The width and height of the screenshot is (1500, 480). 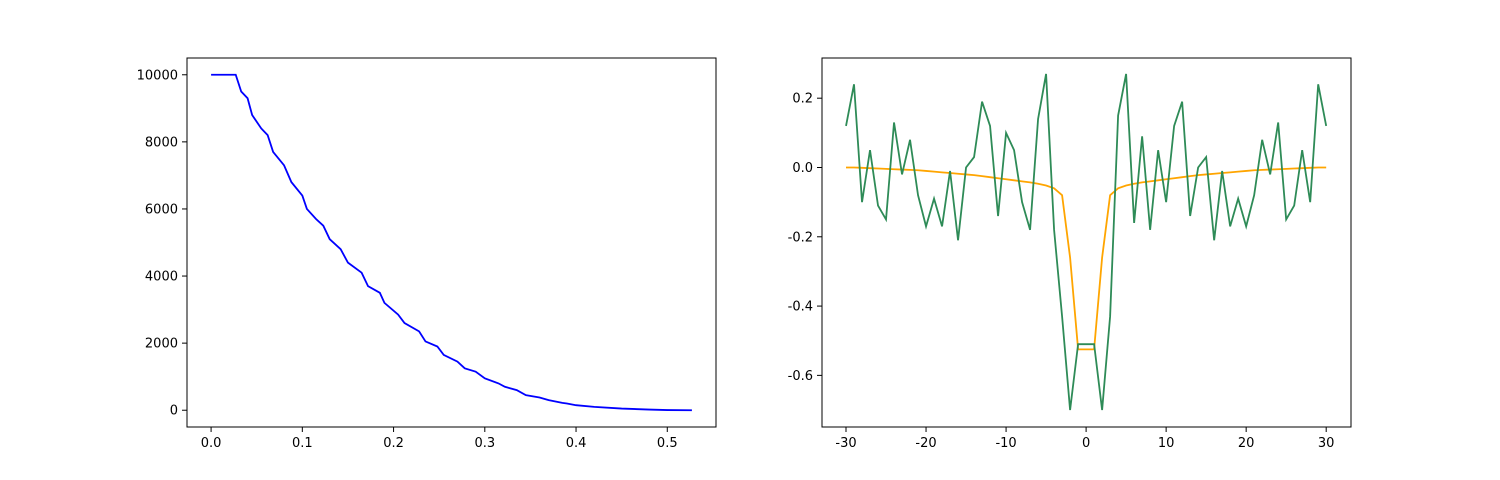 What do you see at coordinates (1326, 443) in the screenshot?
I see `x-tick-label: 30` at bounding box center [1326, 443].